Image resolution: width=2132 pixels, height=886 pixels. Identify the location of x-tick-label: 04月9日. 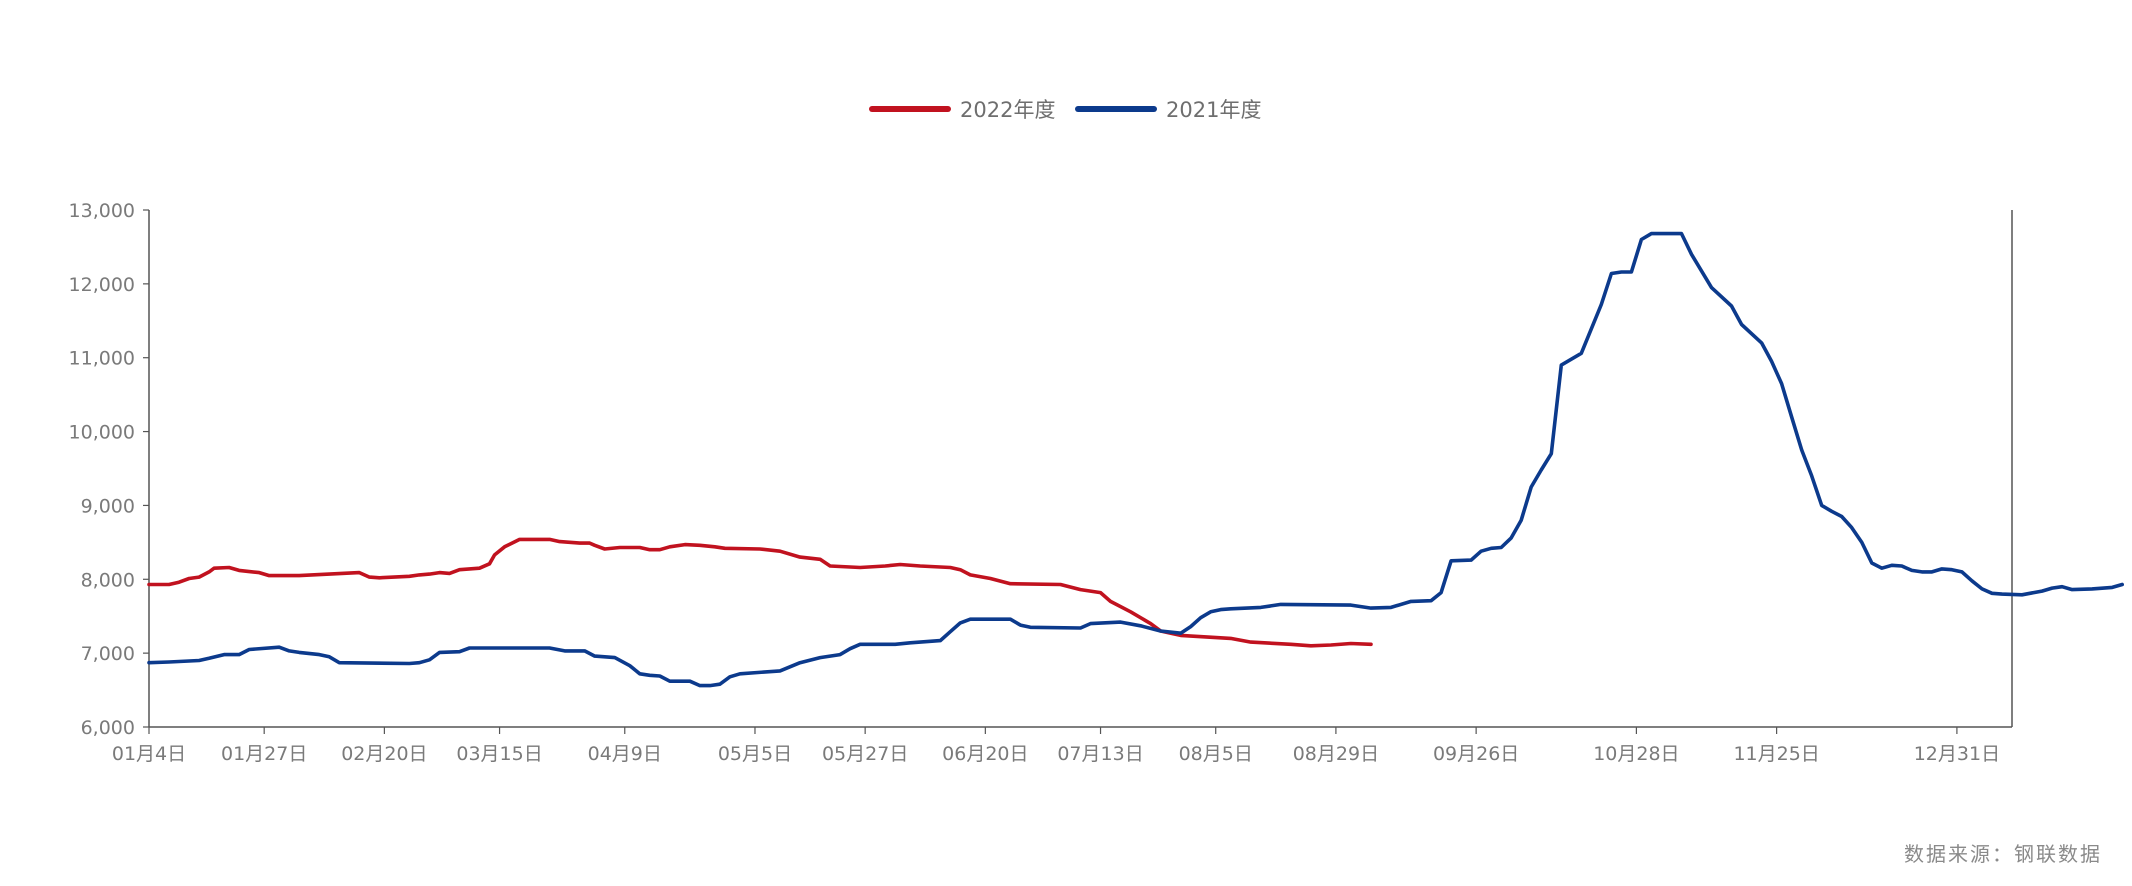
(625, 754).